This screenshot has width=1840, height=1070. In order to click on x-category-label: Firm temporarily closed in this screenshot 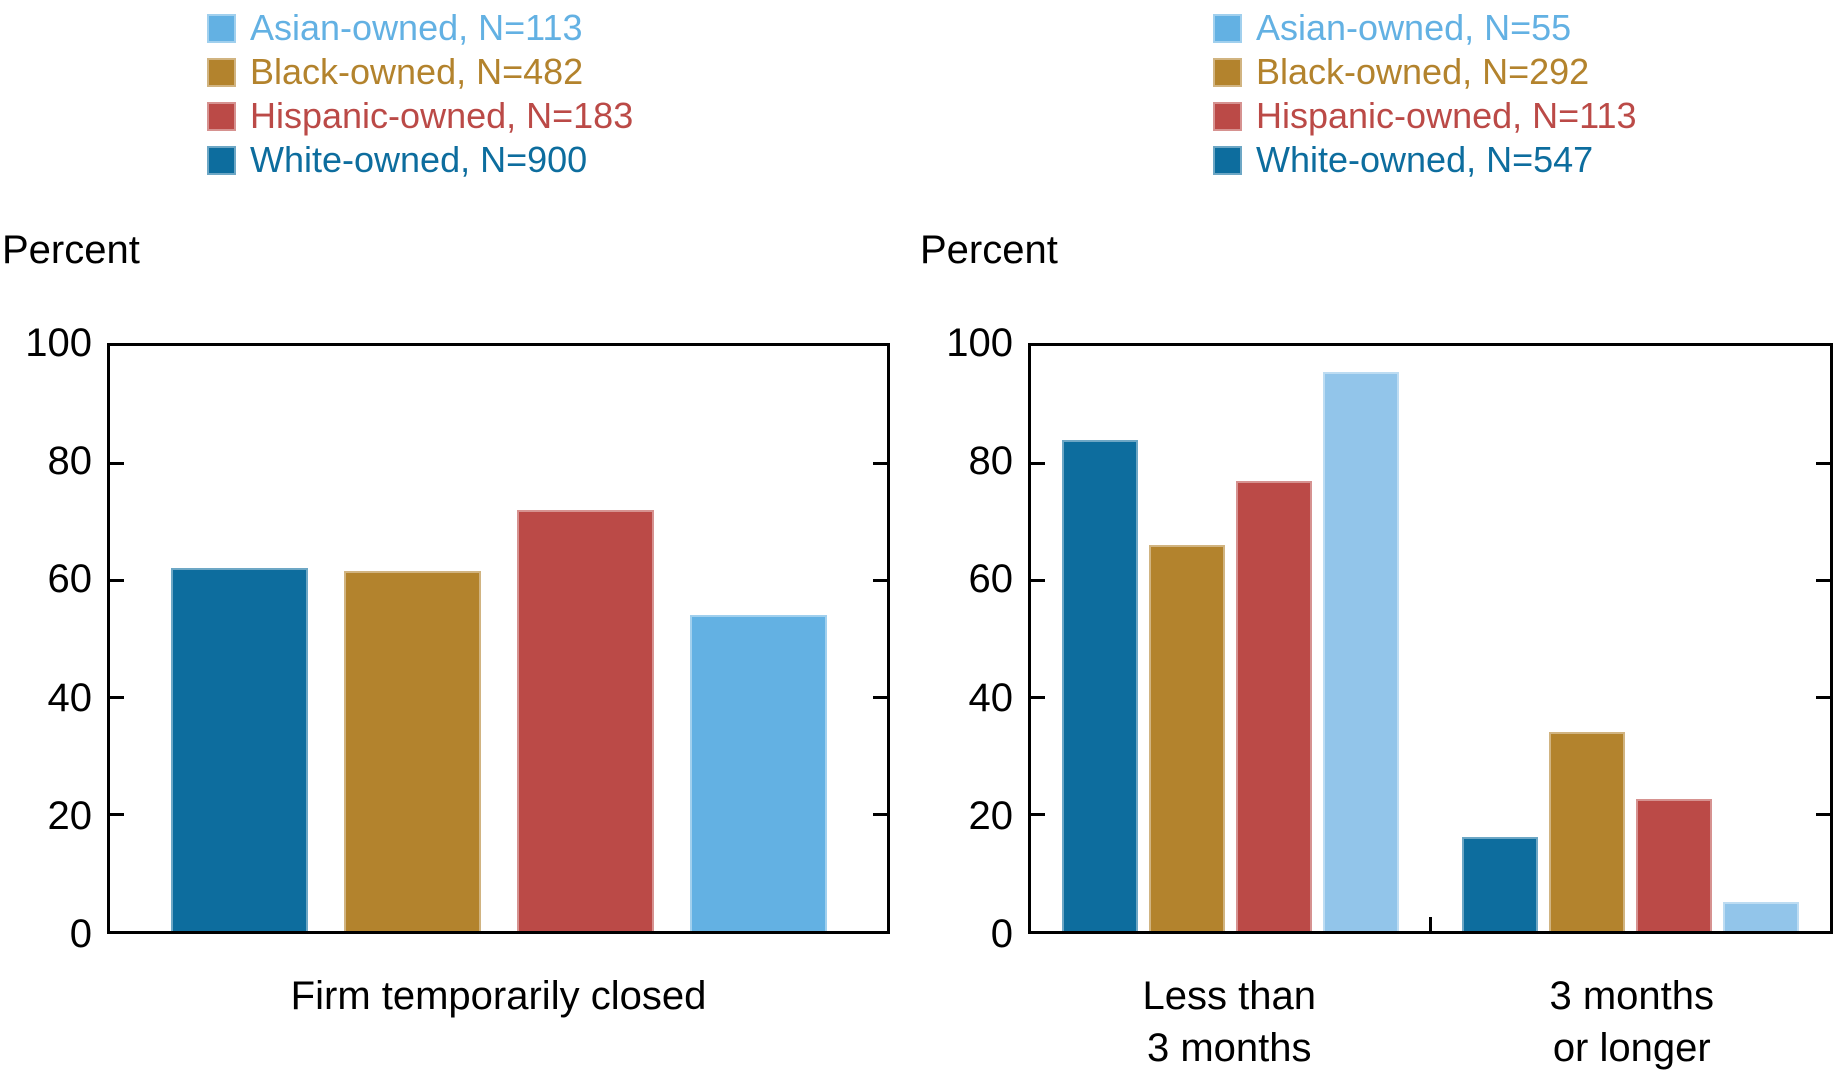, I will do `click(498, 996)`.